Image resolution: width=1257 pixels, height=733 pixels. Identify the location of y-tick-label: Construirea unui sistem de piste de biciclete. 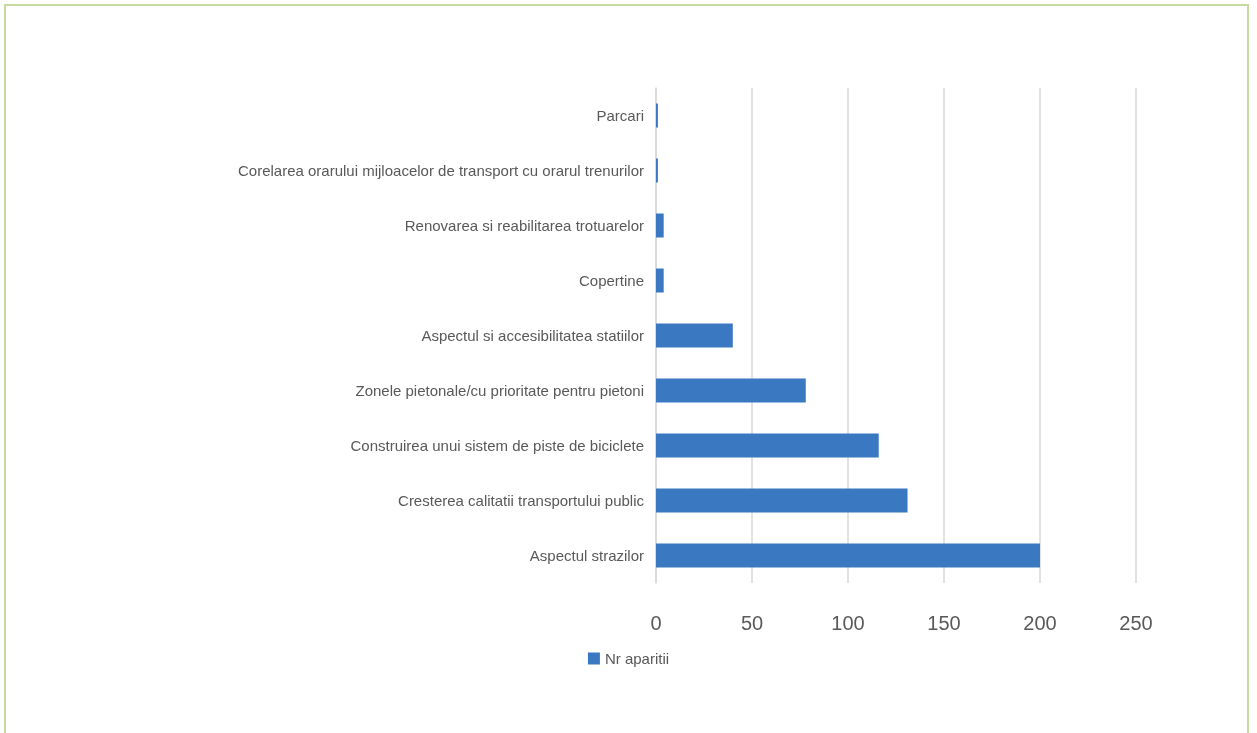
(497, 445).